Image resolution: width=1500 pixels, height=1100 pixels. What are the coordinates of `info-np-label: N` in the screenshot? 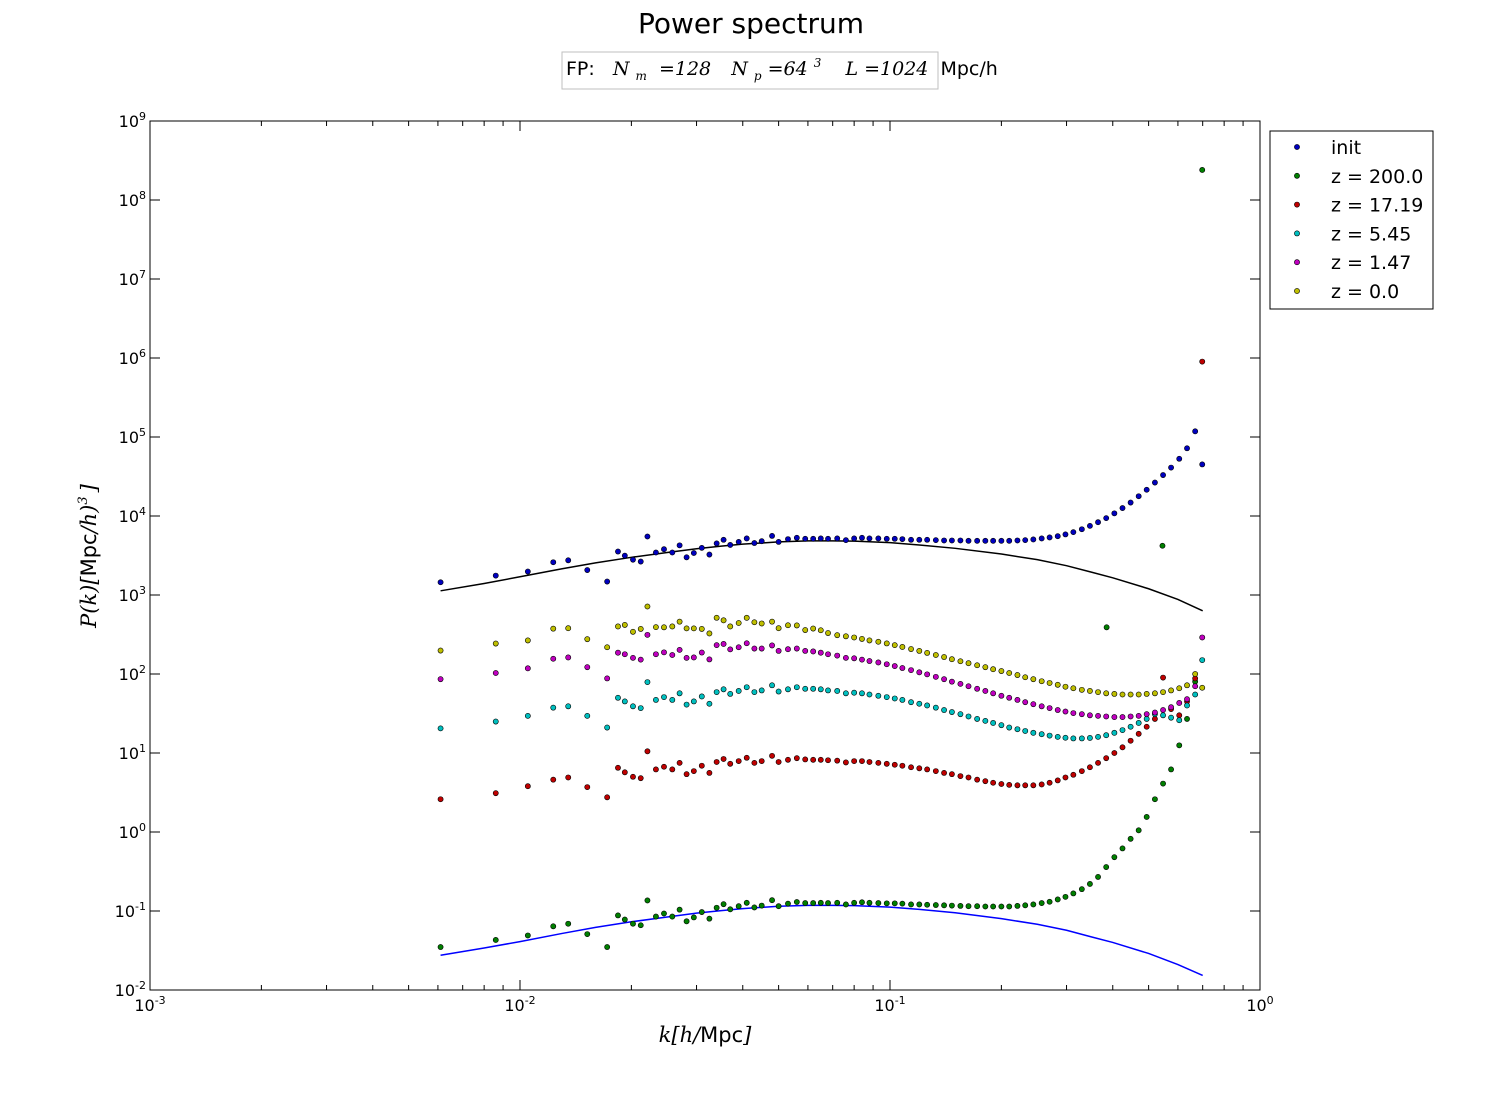 It's located at (739, 69).